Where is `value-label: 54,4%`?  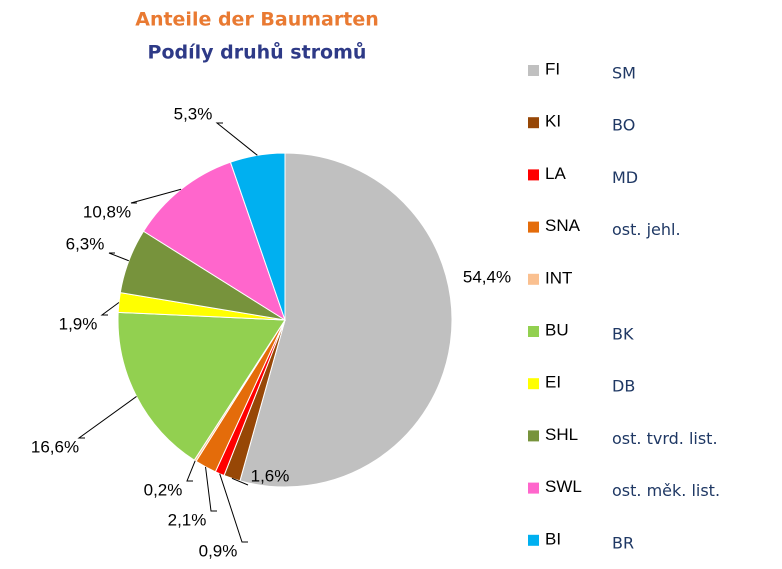
value-label: 54,4% is located at coordinates (487, 276).